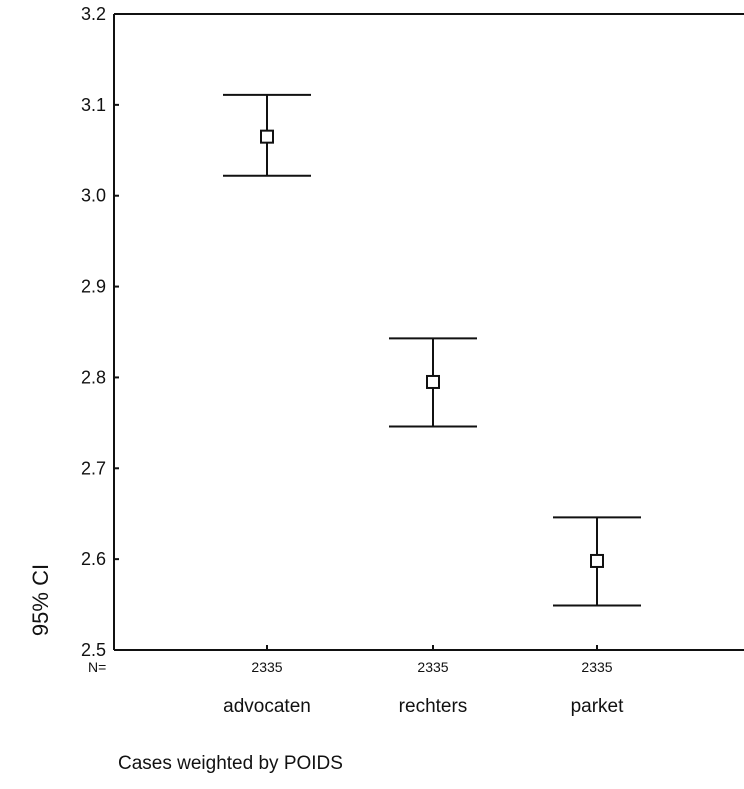  Describe the element at coordinates (93, 650) in the screenshot. I see `y-tick-label: 2.5` at that location.